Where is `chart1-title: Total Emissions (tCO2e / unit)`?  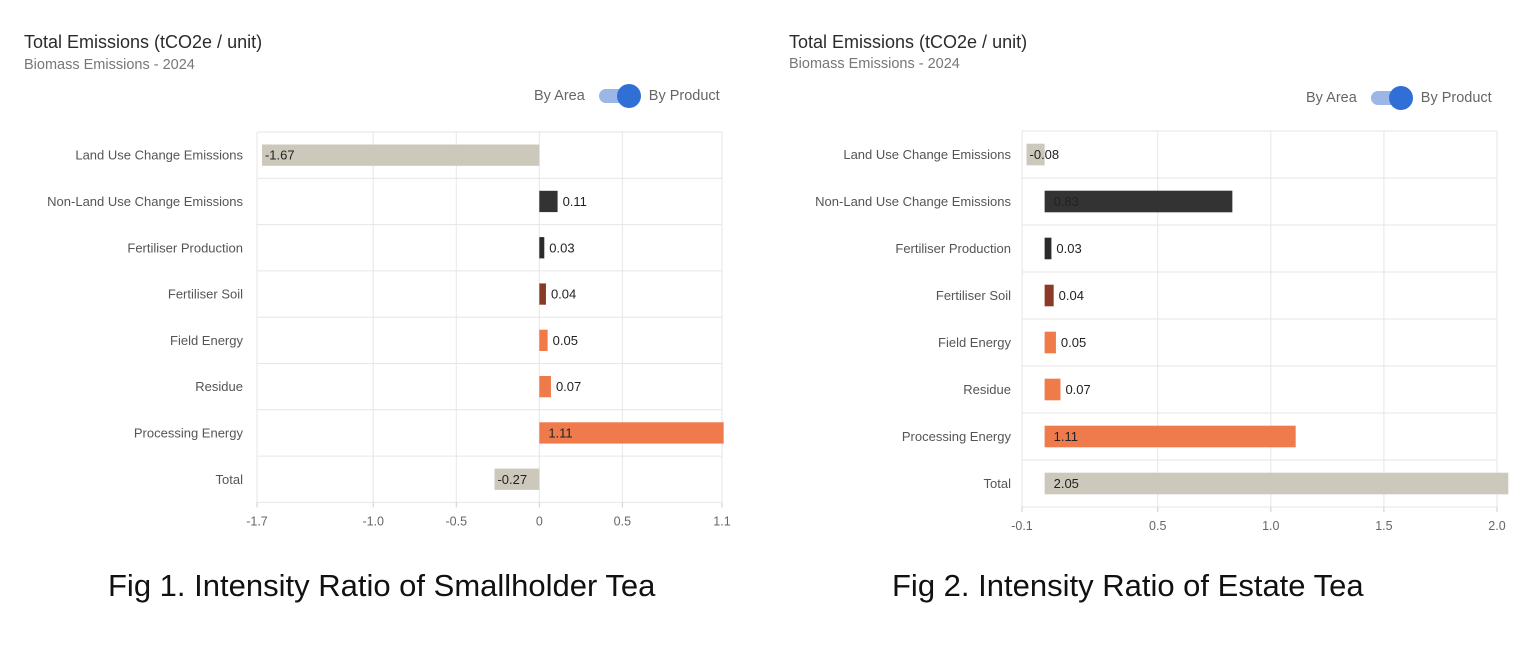 chart1-title: Total Emissions (tCO2e / unit) is located at coordinates (143, 42).